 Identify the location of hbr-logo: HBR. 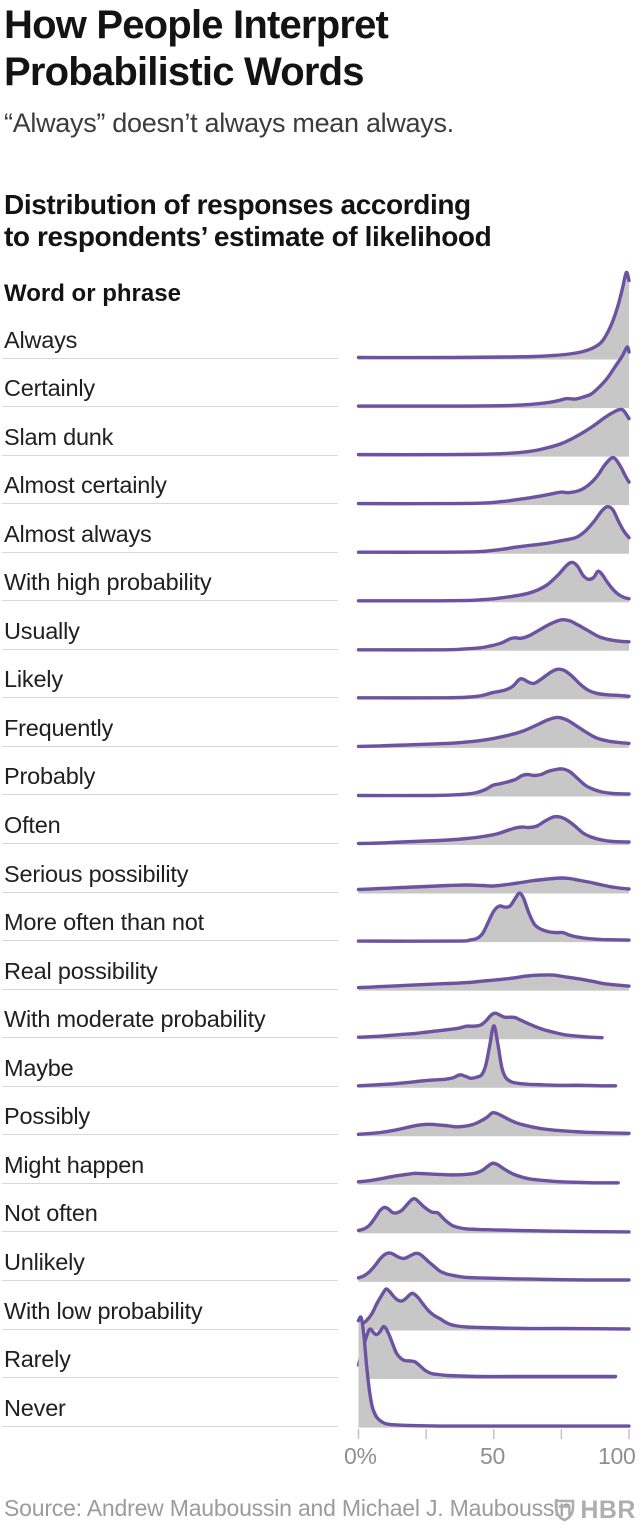
(595, 1510).